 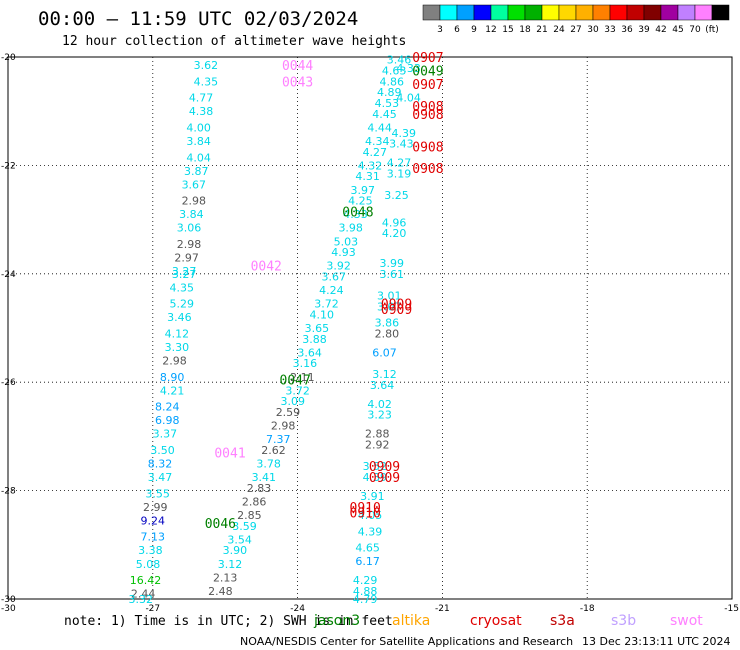 I want to click on data-point-label: 3.09, so click(x=293, y=401).